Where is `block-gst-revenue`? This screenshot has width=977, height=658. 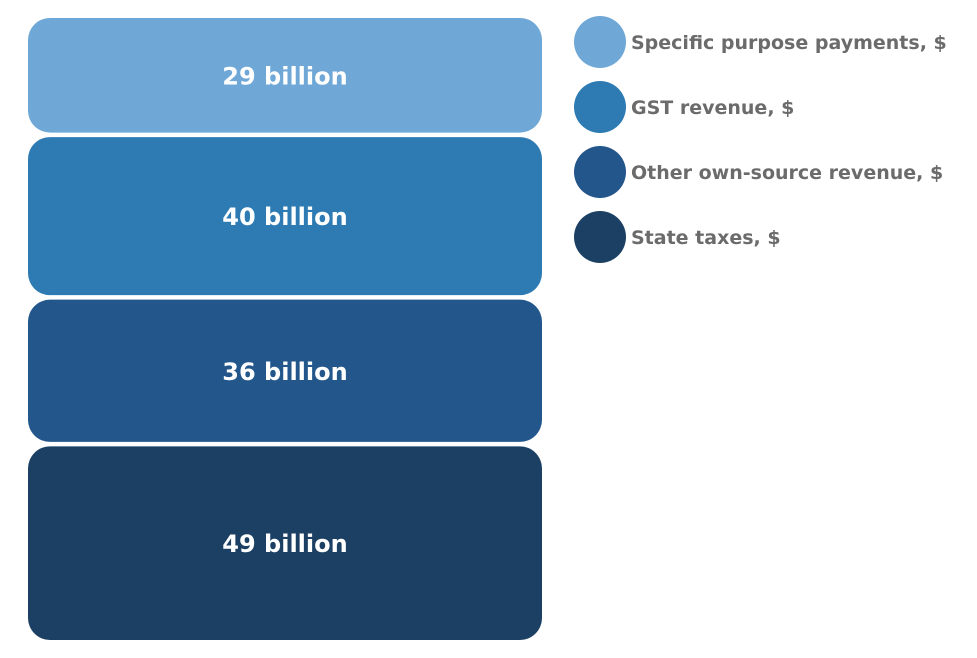
block-gst-revenue is located at coordinates (285, 216).